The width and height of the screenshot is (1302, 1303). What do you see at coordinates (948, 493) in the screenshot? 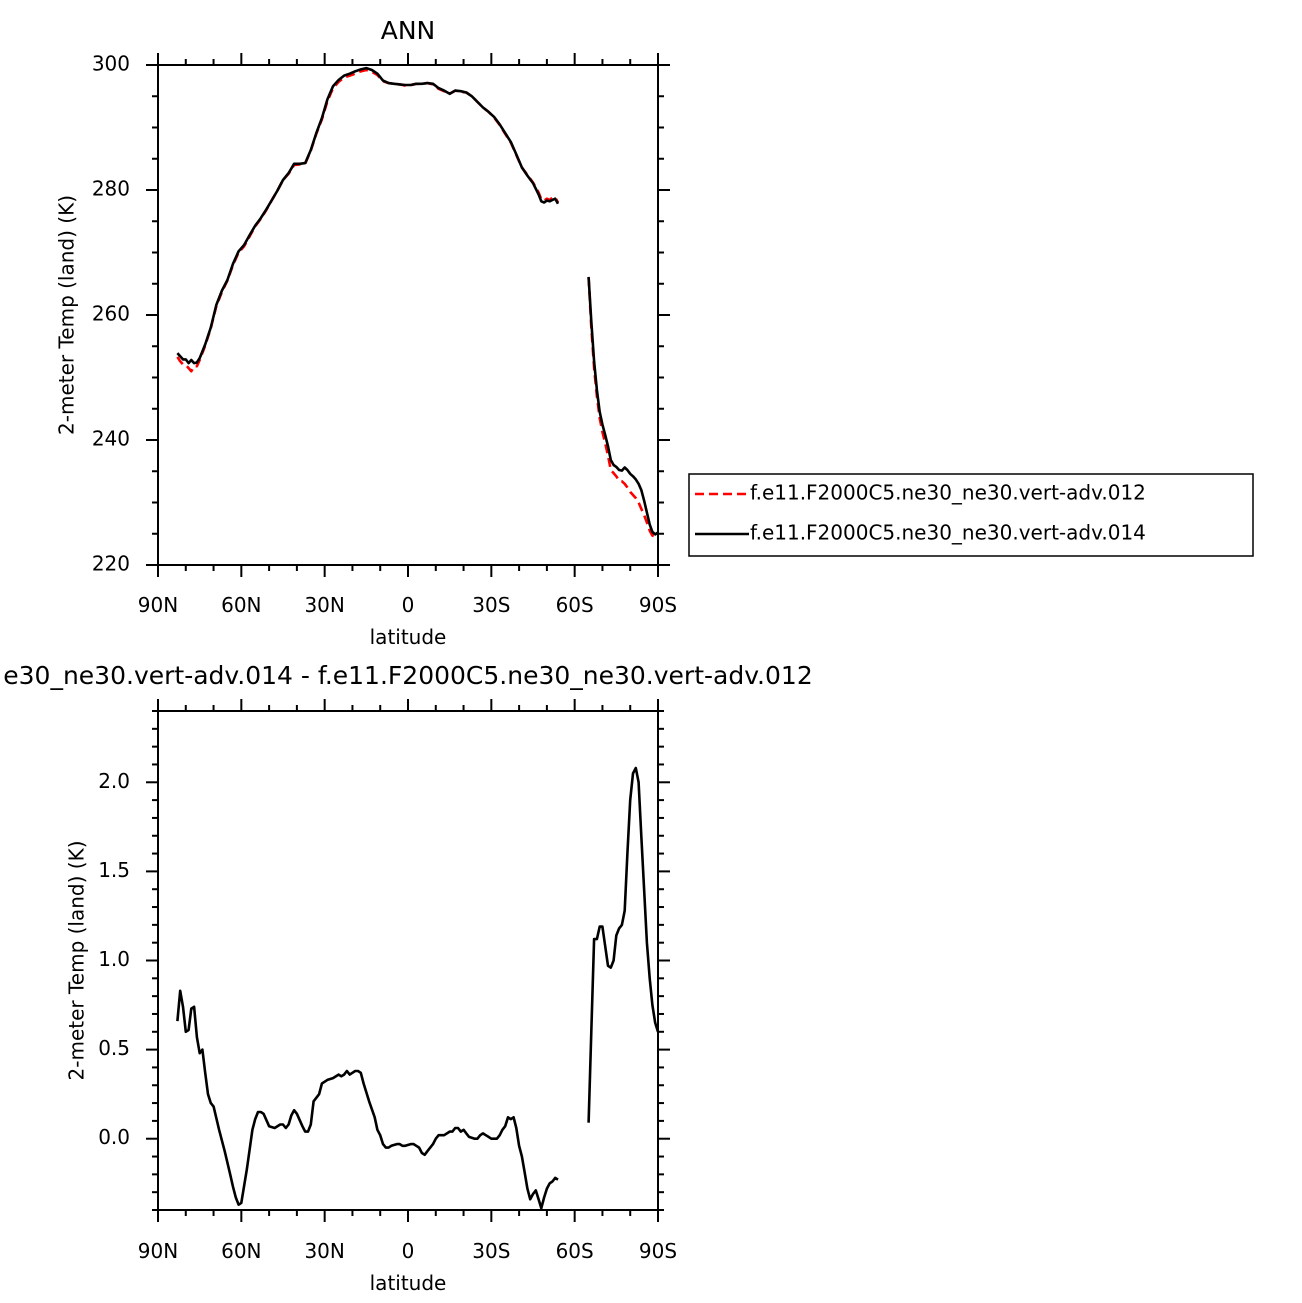
I see `legend-label-1: f.e11.F2000C5.ne30_ne30.vert-adv.012` at bounding box center [948, 493].